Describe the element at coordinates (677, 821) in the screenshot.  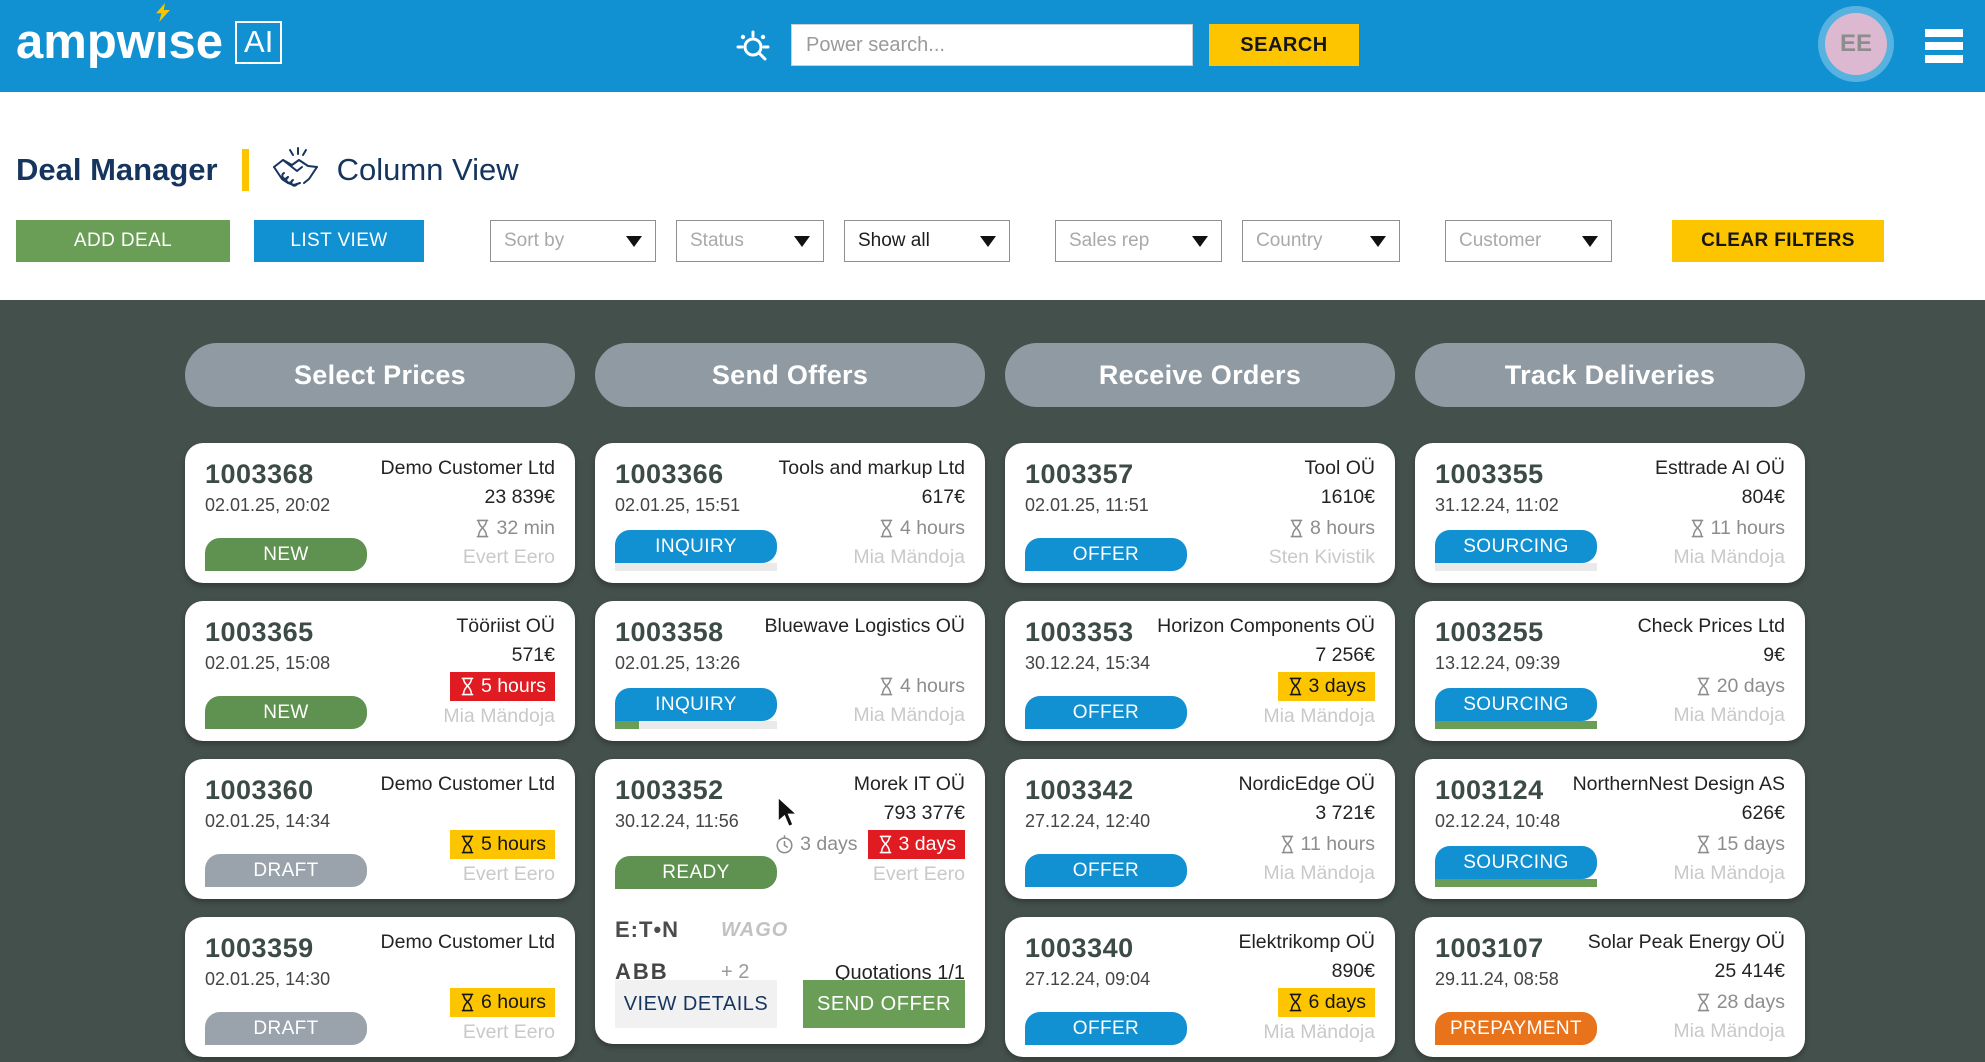
I see `deal-datetime: 30.12.24, 11:56` at that location.